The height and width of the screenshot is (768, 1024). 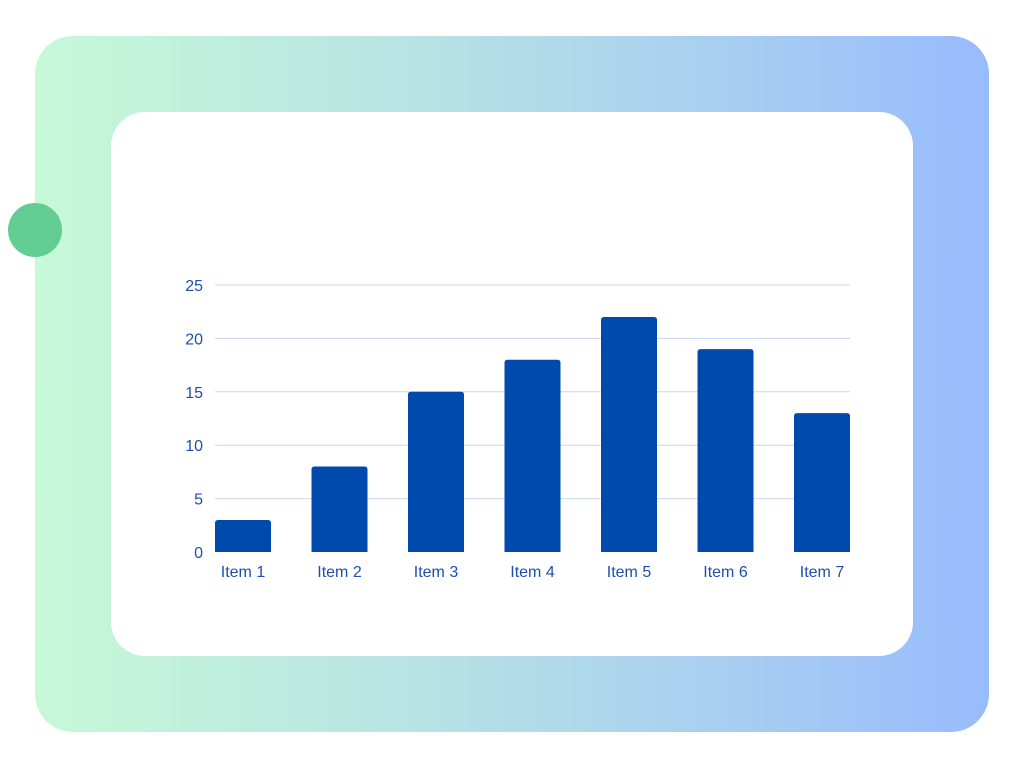 What do you see at coordinates (194, 420) in the screenshot?
I see `y-axis-ticks: 0 5 10 15 20 25` at bounding box center [194, 420].